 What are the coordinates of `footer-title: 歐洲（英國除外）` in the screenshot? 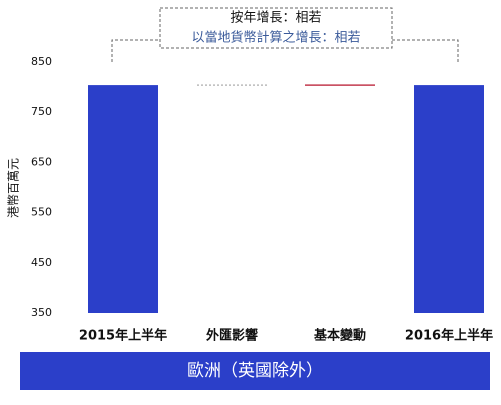 It's located at (255, 371).